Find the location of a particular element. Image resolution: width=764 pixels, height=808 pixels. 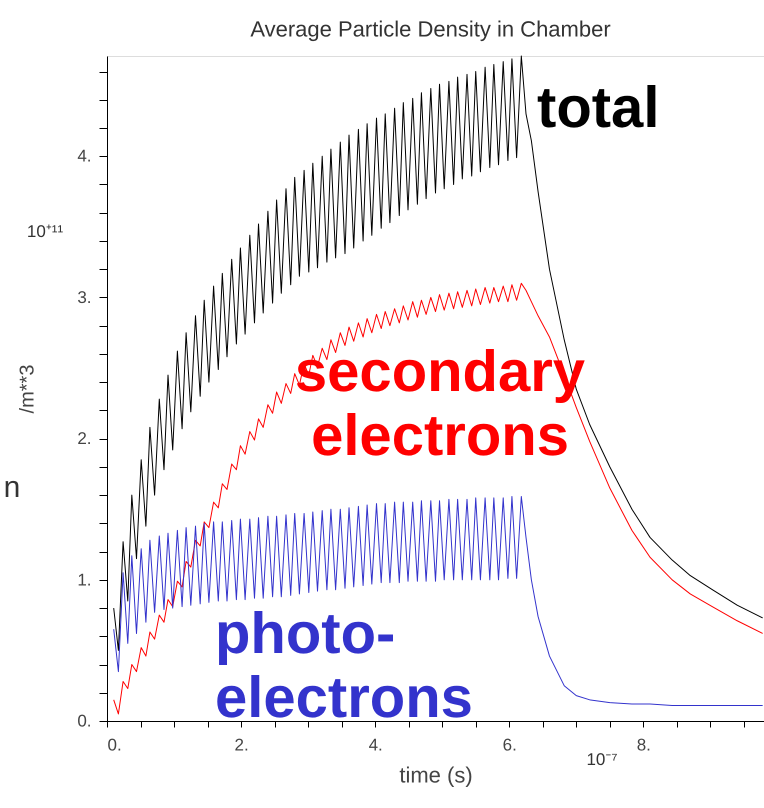

x-tick-label: 2. is located at coordinates (241, 745).